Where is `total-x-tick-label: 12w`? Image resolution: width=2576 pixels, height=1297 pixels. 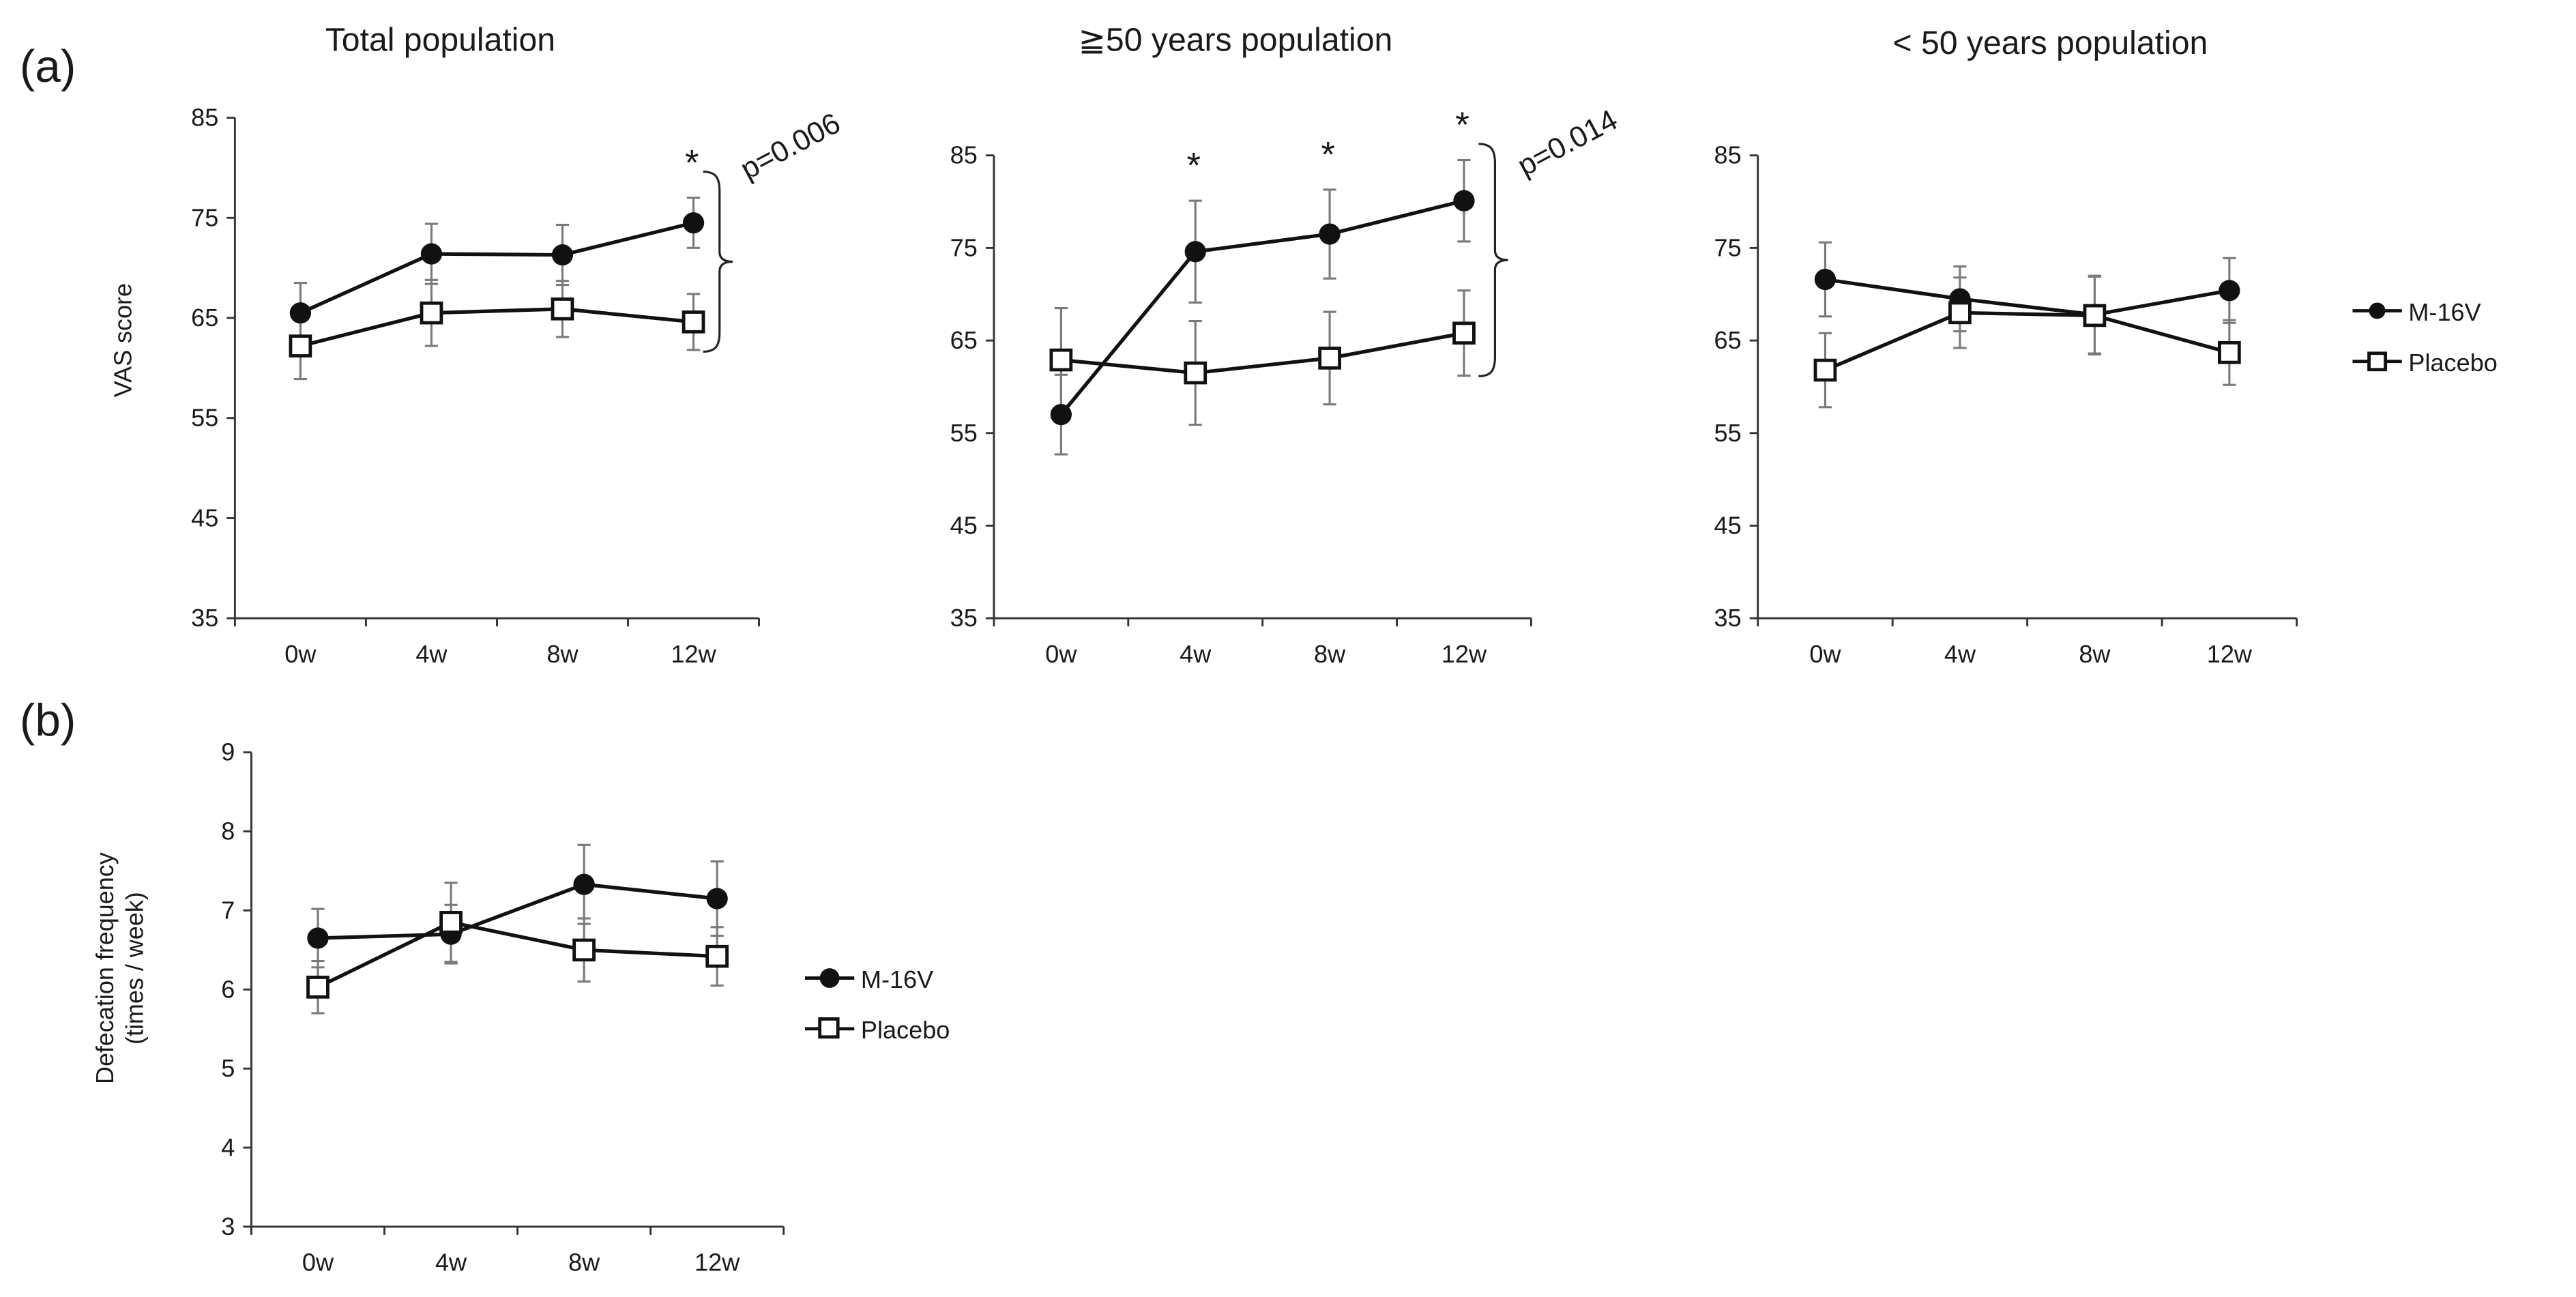
total-x-tick-label: 12w is located at coordinates (693, 654).